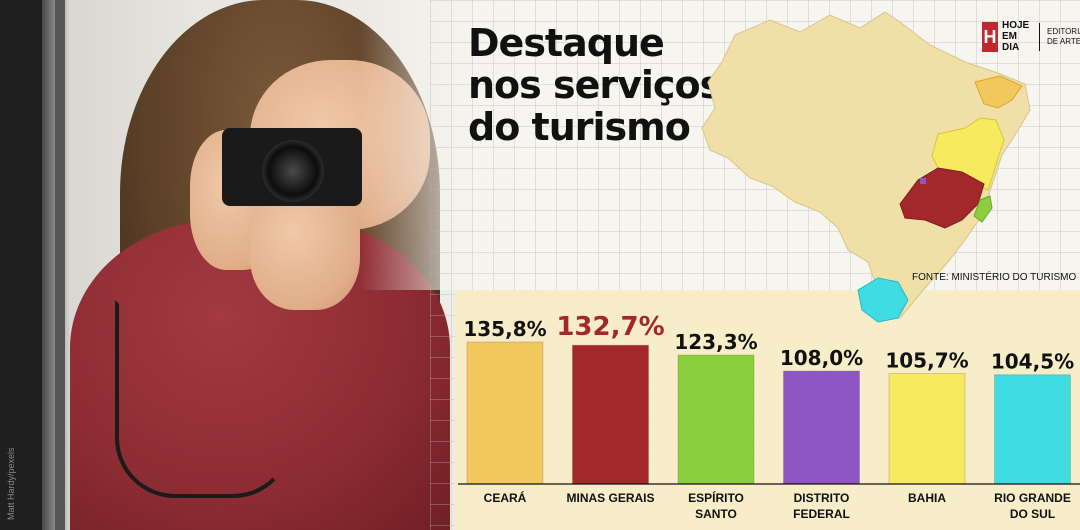 The width and height of the screenshot is (1080, 530). What do you see at coordinates (1016, 36) in the screenshot?
I see `logo-name: HOJE EM DIA` at bounding box center [1016, 36].